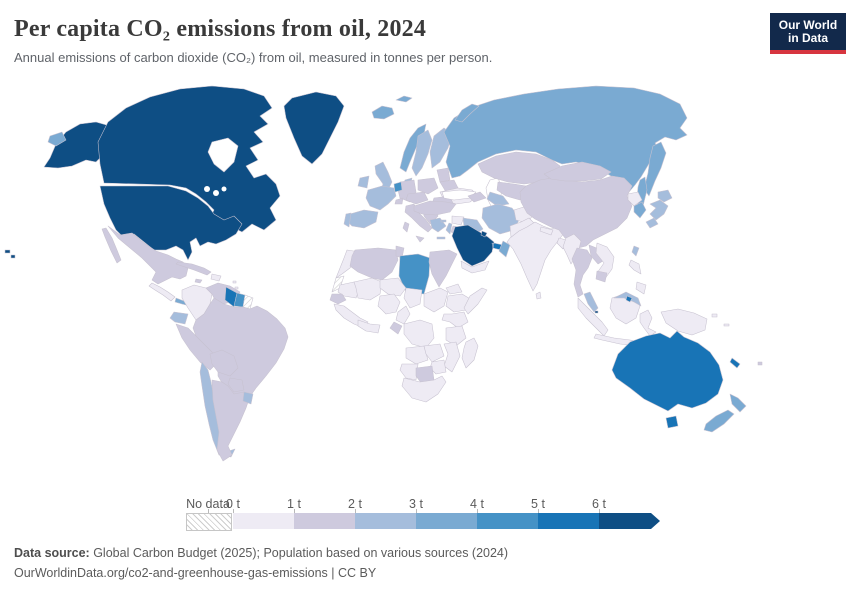  What do you see at coordinates (428, 186) in the screenshot?
I see `country-poland` at bounding box center [428, 186].